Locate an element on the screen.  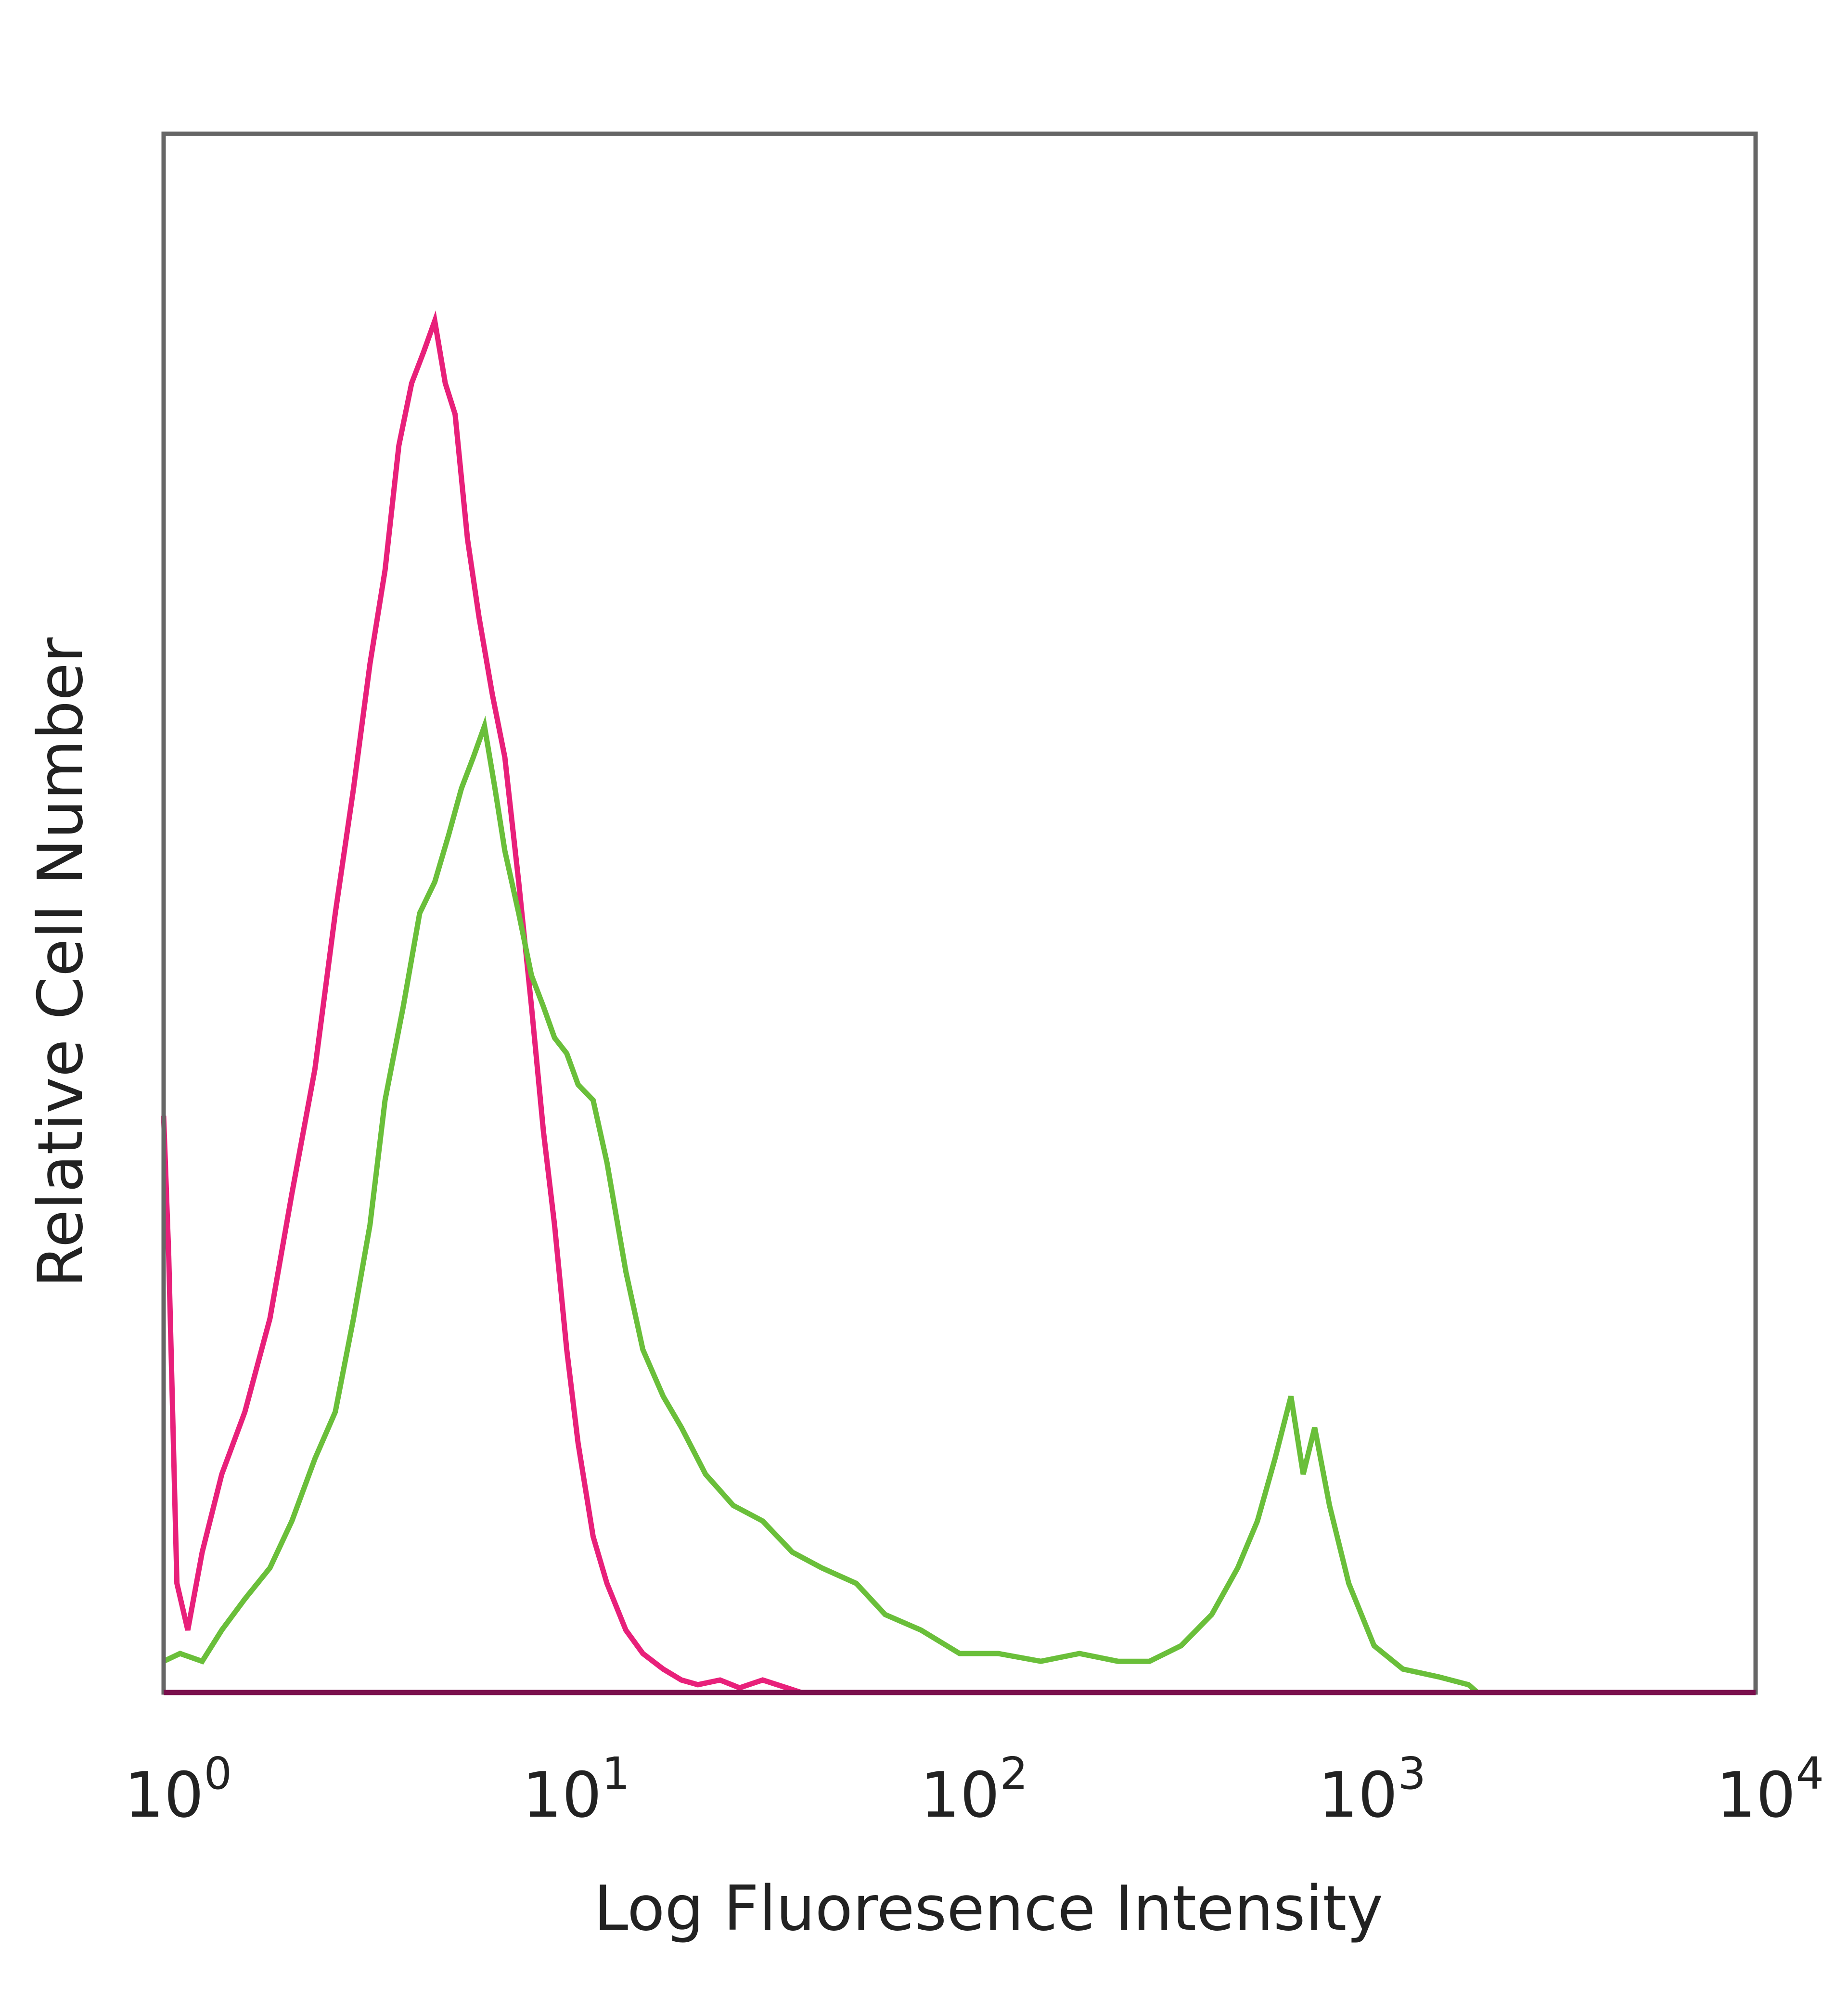
x-tick-label: 10⁰ is located at coordinates (178, 1790).